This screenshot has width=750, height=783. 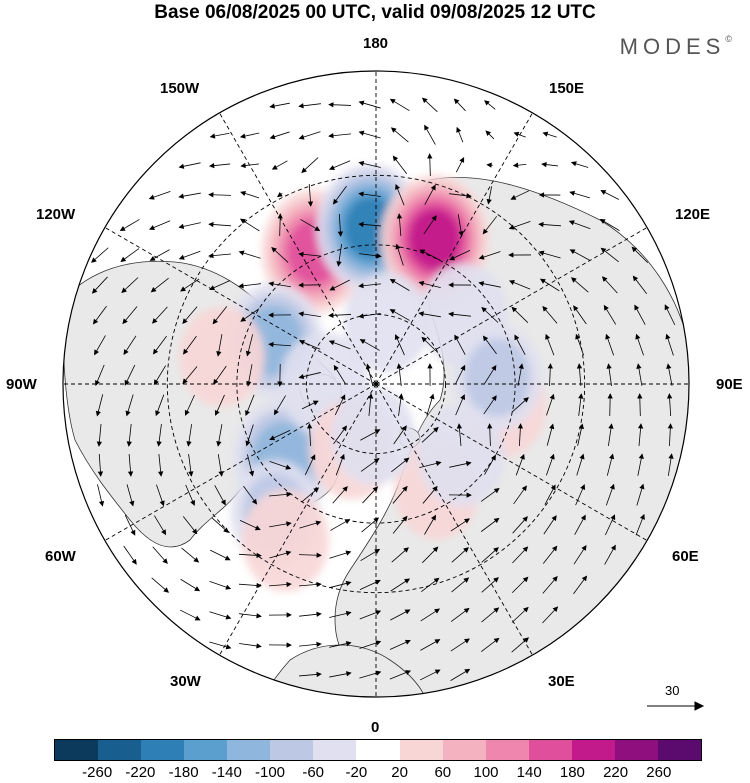 I want to click on lon-label-120w: 120W, so click(x=56, y=214).